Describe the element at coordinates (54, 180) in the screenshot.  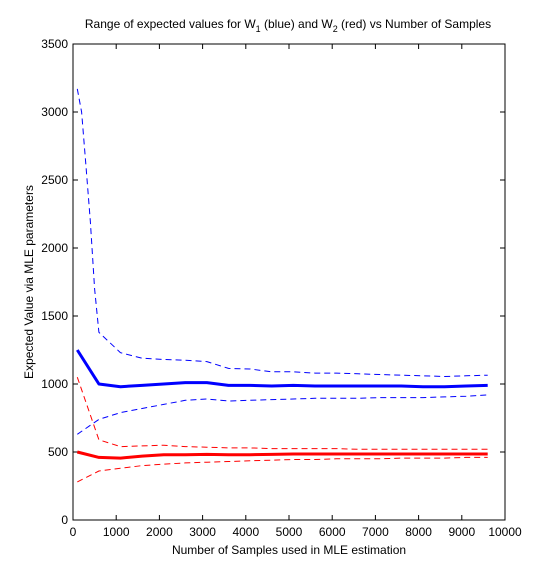
I see `y-tick-label: 2500` at that location.